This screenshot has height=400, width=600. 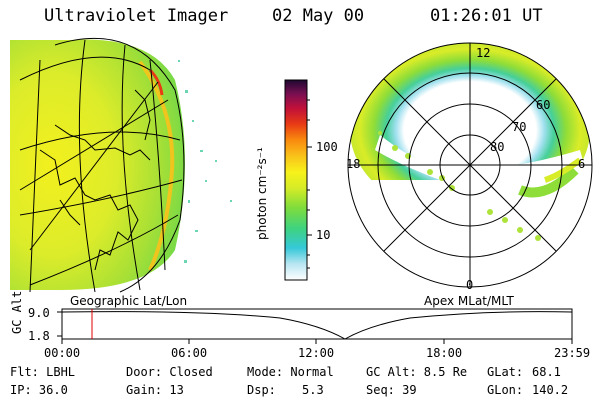 What do you see at coordinates (62, 353) in the screenshot?
I see `timeline-xtick-0000: 00:00` at bounding box center [62, 353].